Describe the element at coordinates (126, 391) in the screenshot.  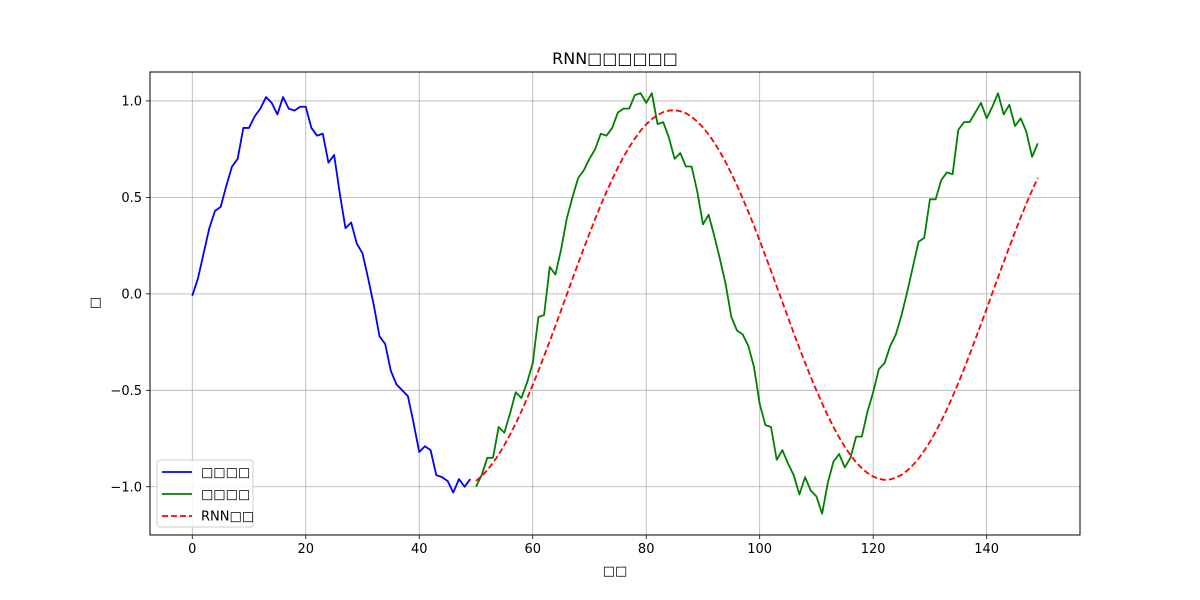
I see `y-tick-label: −0.5` at that location.